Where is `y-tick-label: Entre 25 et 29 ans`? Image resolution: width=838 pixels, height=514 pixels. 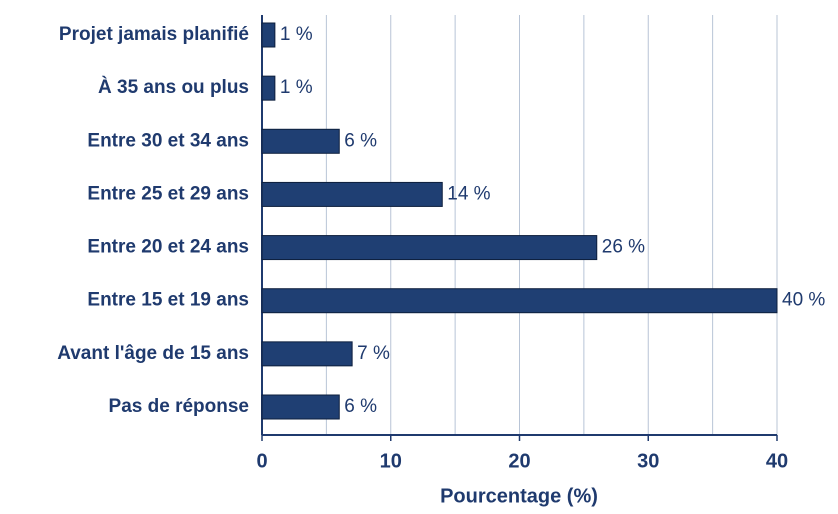
y-tick-label: Entre 25 et 29 ans is located at coordinates (168, 193).